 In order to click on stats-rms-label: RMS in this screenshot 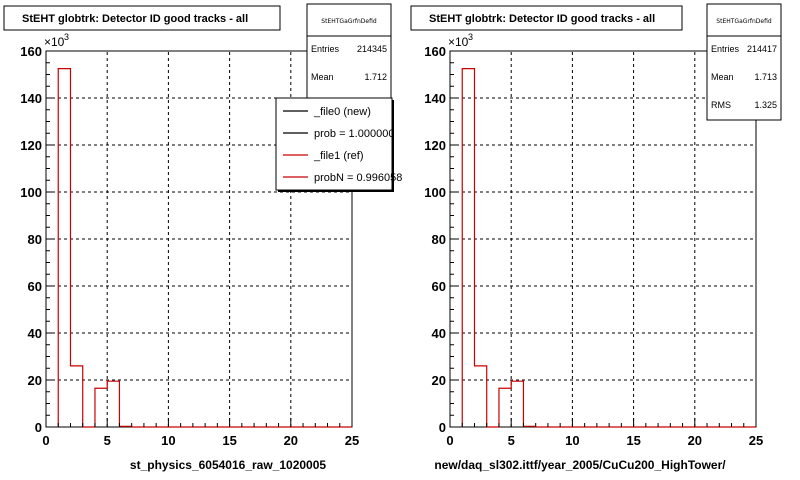, I will do `click(721, 105)`.